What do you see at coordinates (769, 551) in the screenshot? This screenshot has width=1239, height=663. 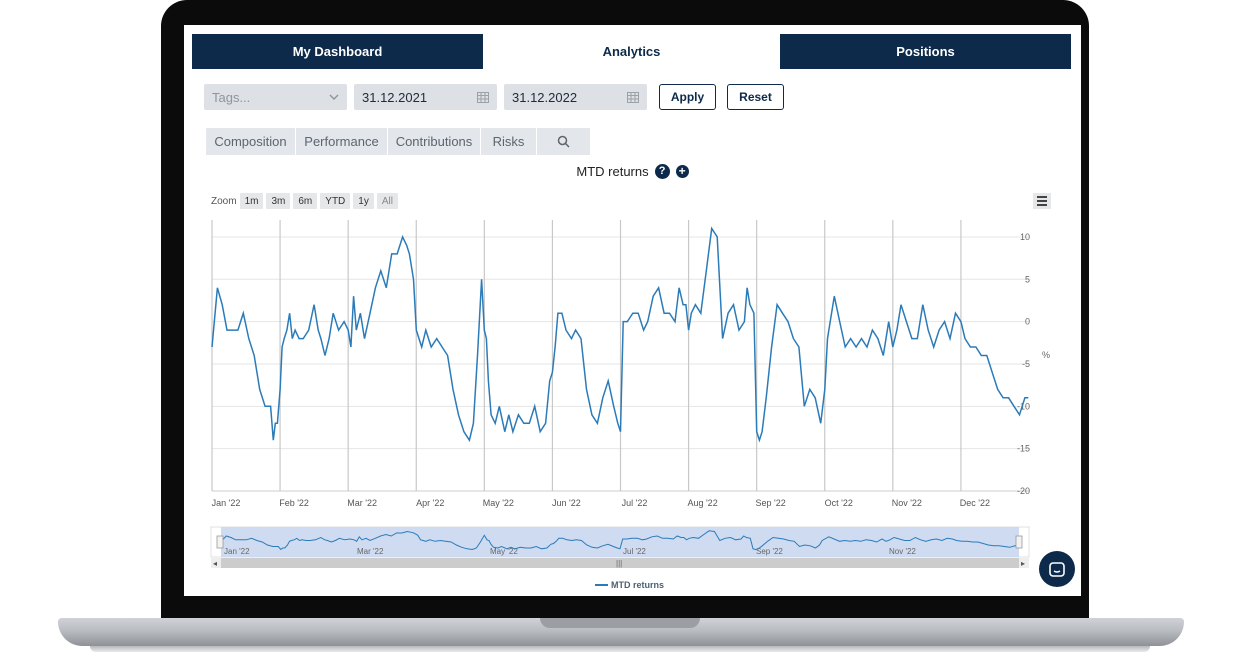 I see `navigator-label: Sep '22` at bounding box center [769, 551].